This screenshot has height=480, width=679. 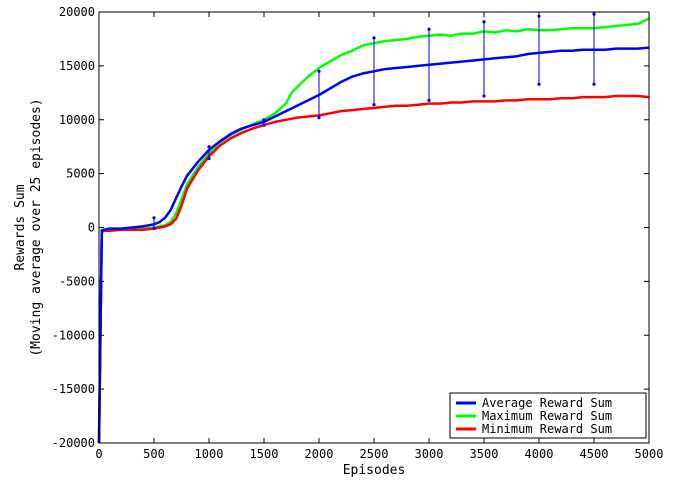 I want to click on legend-box, so click(x=548, y=415).